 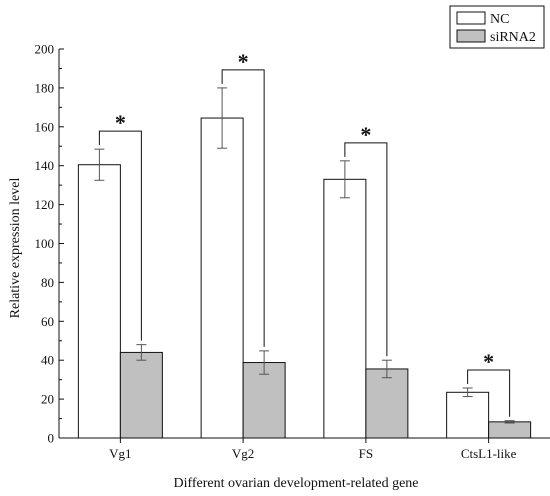 What do you see at coordinates (45, 87) in the screenshot?
I see `y-tick-label: 180` at bounding box center [45, 87].